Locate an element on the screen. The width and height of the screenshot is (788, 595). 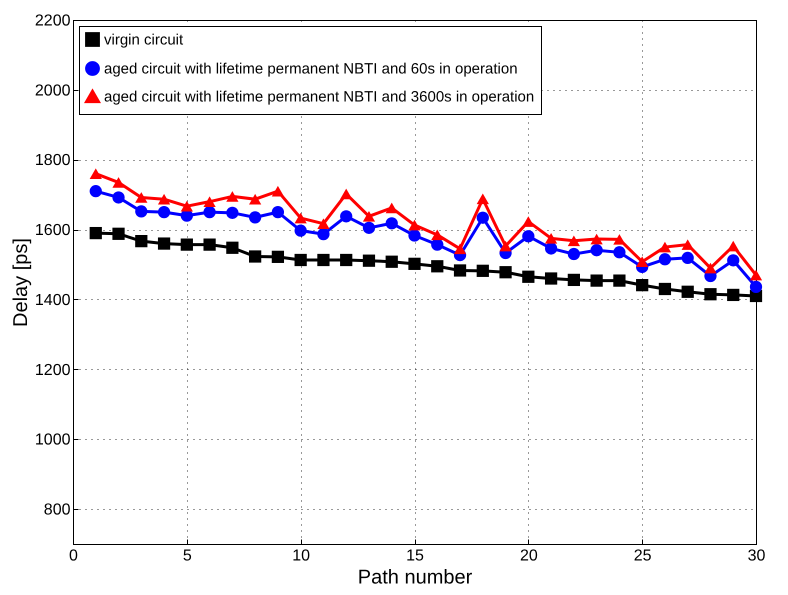
y-tick-label: 1800 is located at coordinates (52, 161).